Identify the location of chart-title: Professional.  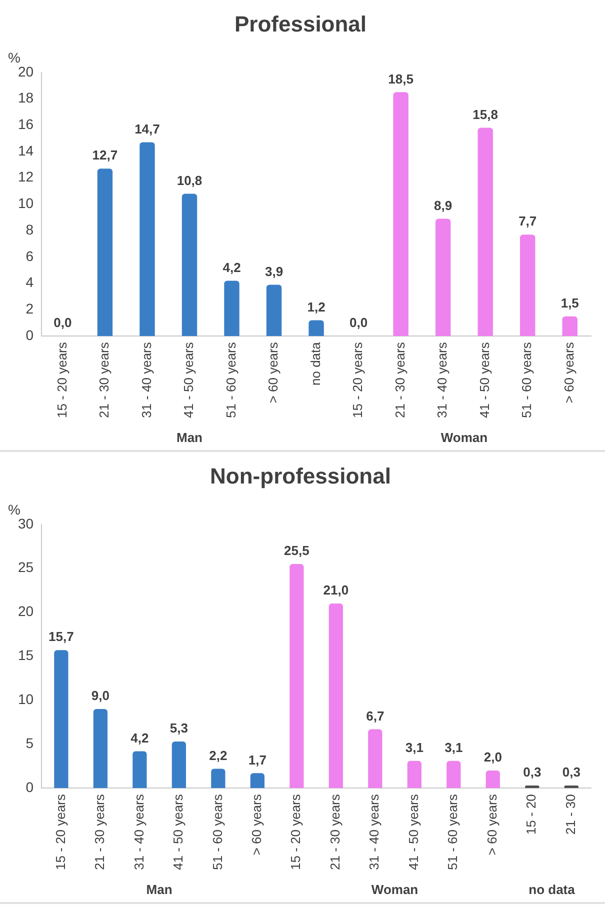
(300, 23).